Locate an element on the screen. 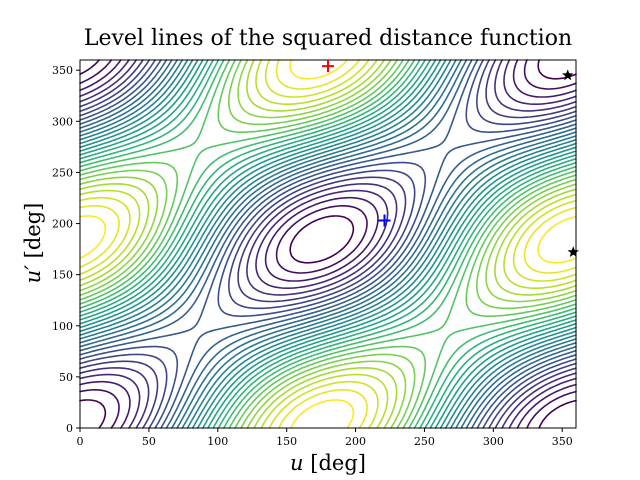  y-tick-label: 50 is located at coordinates (66, 377).